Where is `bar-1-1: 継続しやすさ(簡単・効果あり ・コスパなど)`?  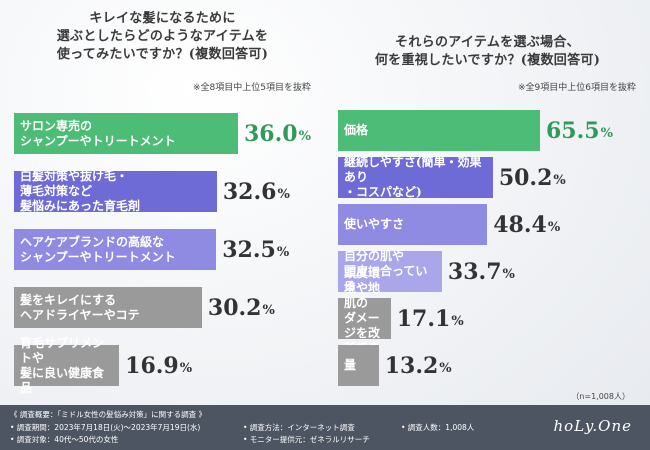
bar-1-1: 継続しやすさ(簡単・効果あり ・コスパなど) is located at coordinates (415, 177).